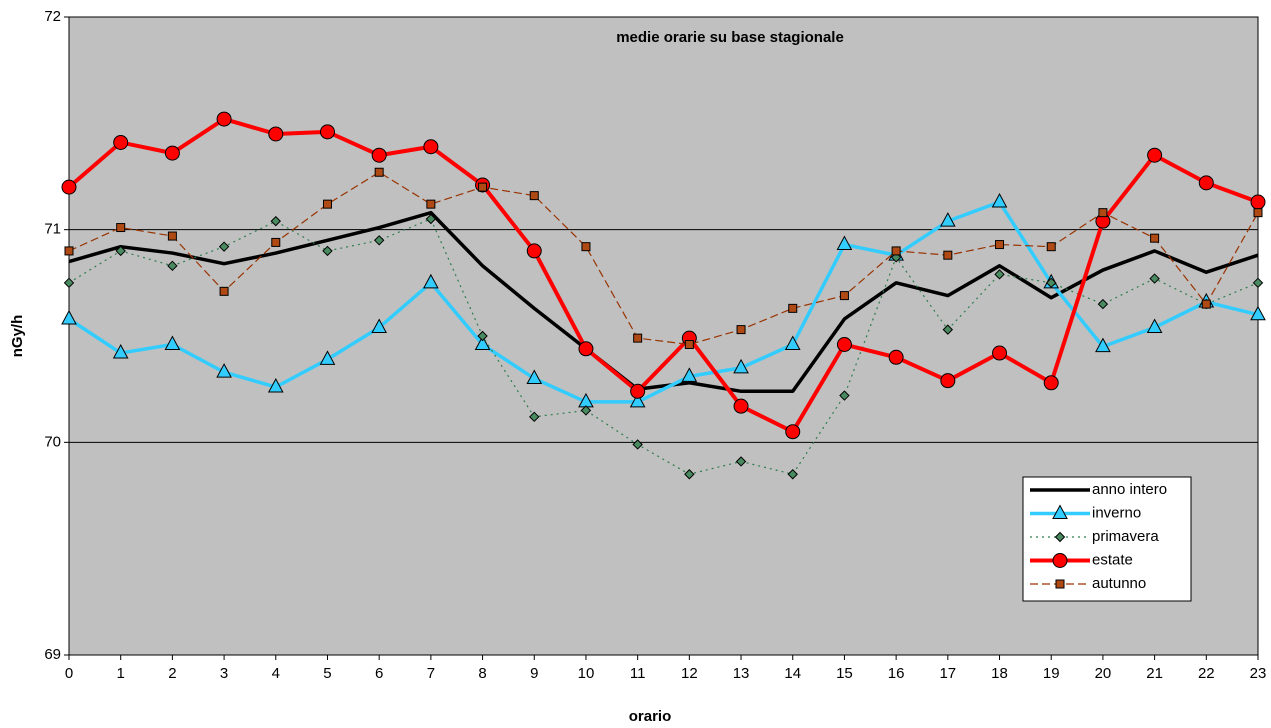  Describe the element at coordinates (1206, 673) in the screenshot. I see `x-tick-label: 22` at that location.